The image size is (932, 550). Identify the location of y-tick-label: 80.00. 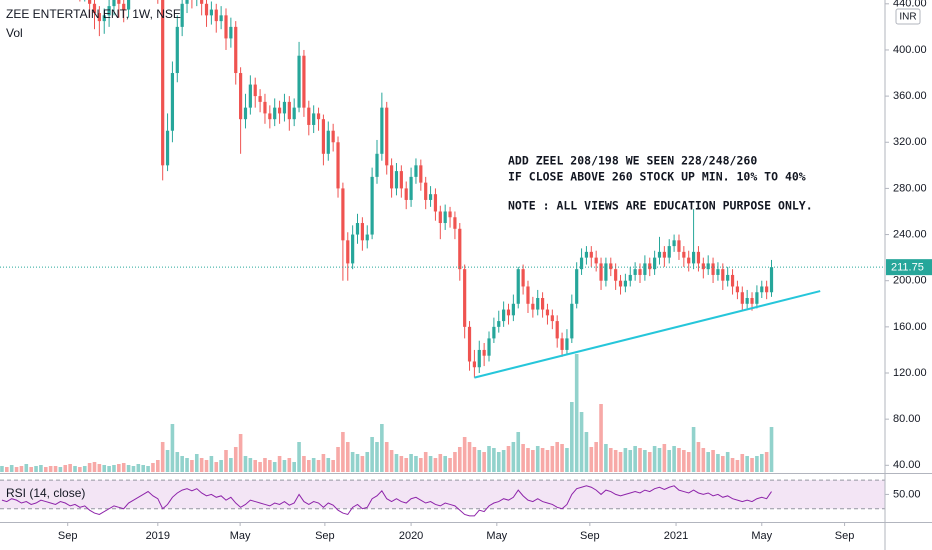
(907, 419).